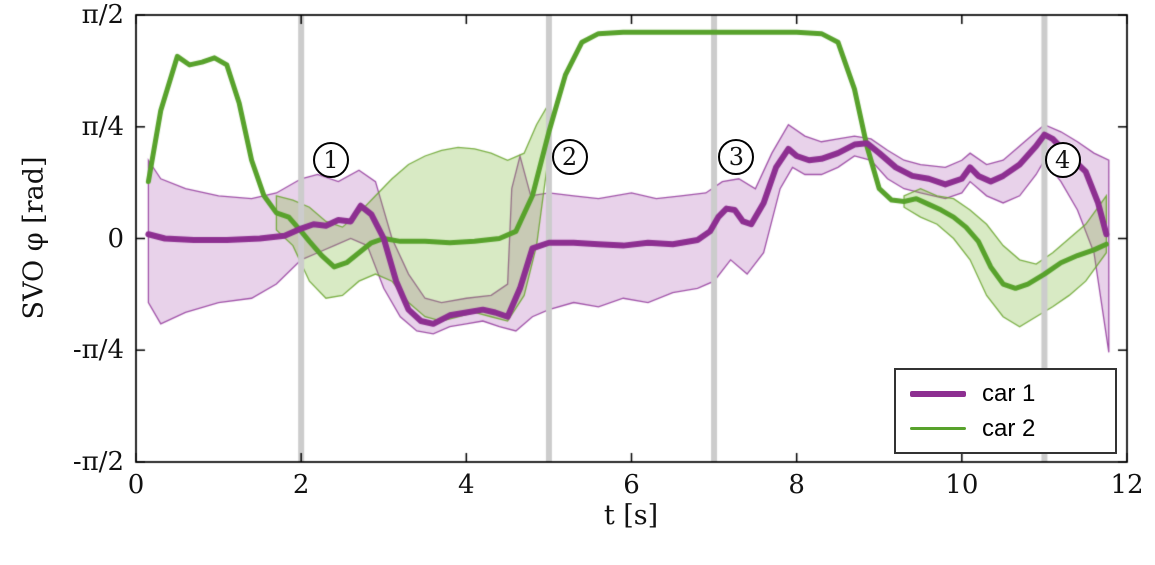 The image size is (1155, 565). I want to click on x-tick-label-12: 12, so click(1127, 485).